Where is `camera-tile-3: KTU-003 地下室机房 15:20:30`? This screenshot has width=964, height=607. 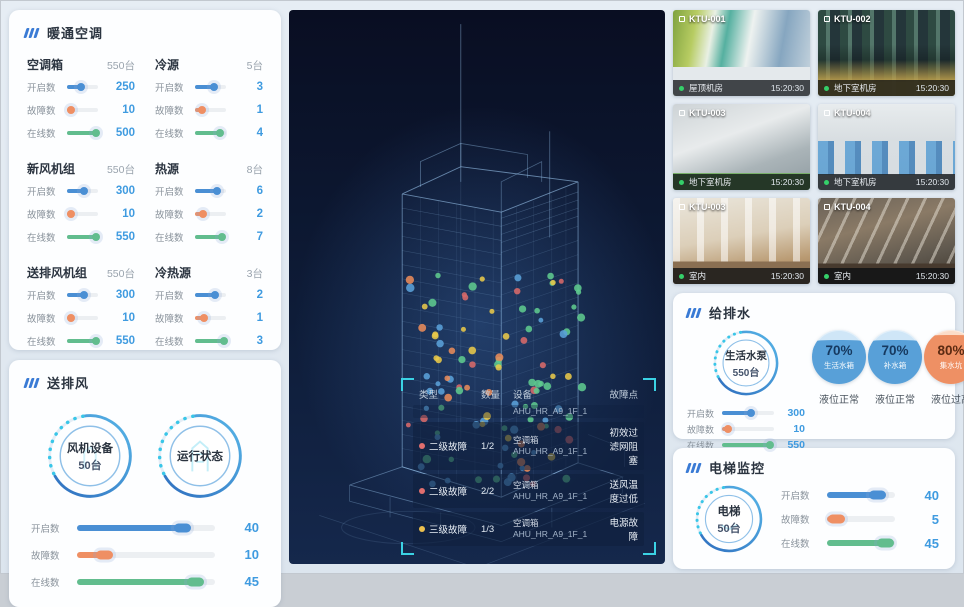 camera-tile-3: KTU-003 地下室机房 15:20:30 is located at coordinates (741, 147).